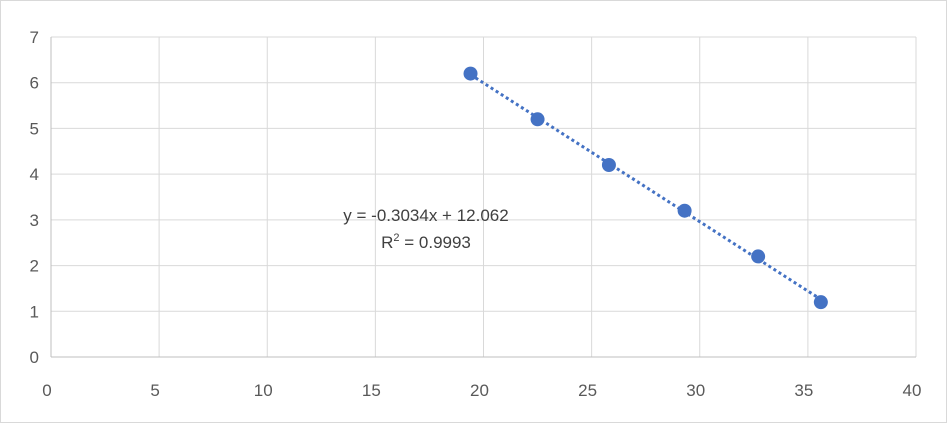 This screenshot has height=423, width=947. Describe the element at coordinates (587, 390) in the screenshot. I see `x-tick-label: 25` at that location.